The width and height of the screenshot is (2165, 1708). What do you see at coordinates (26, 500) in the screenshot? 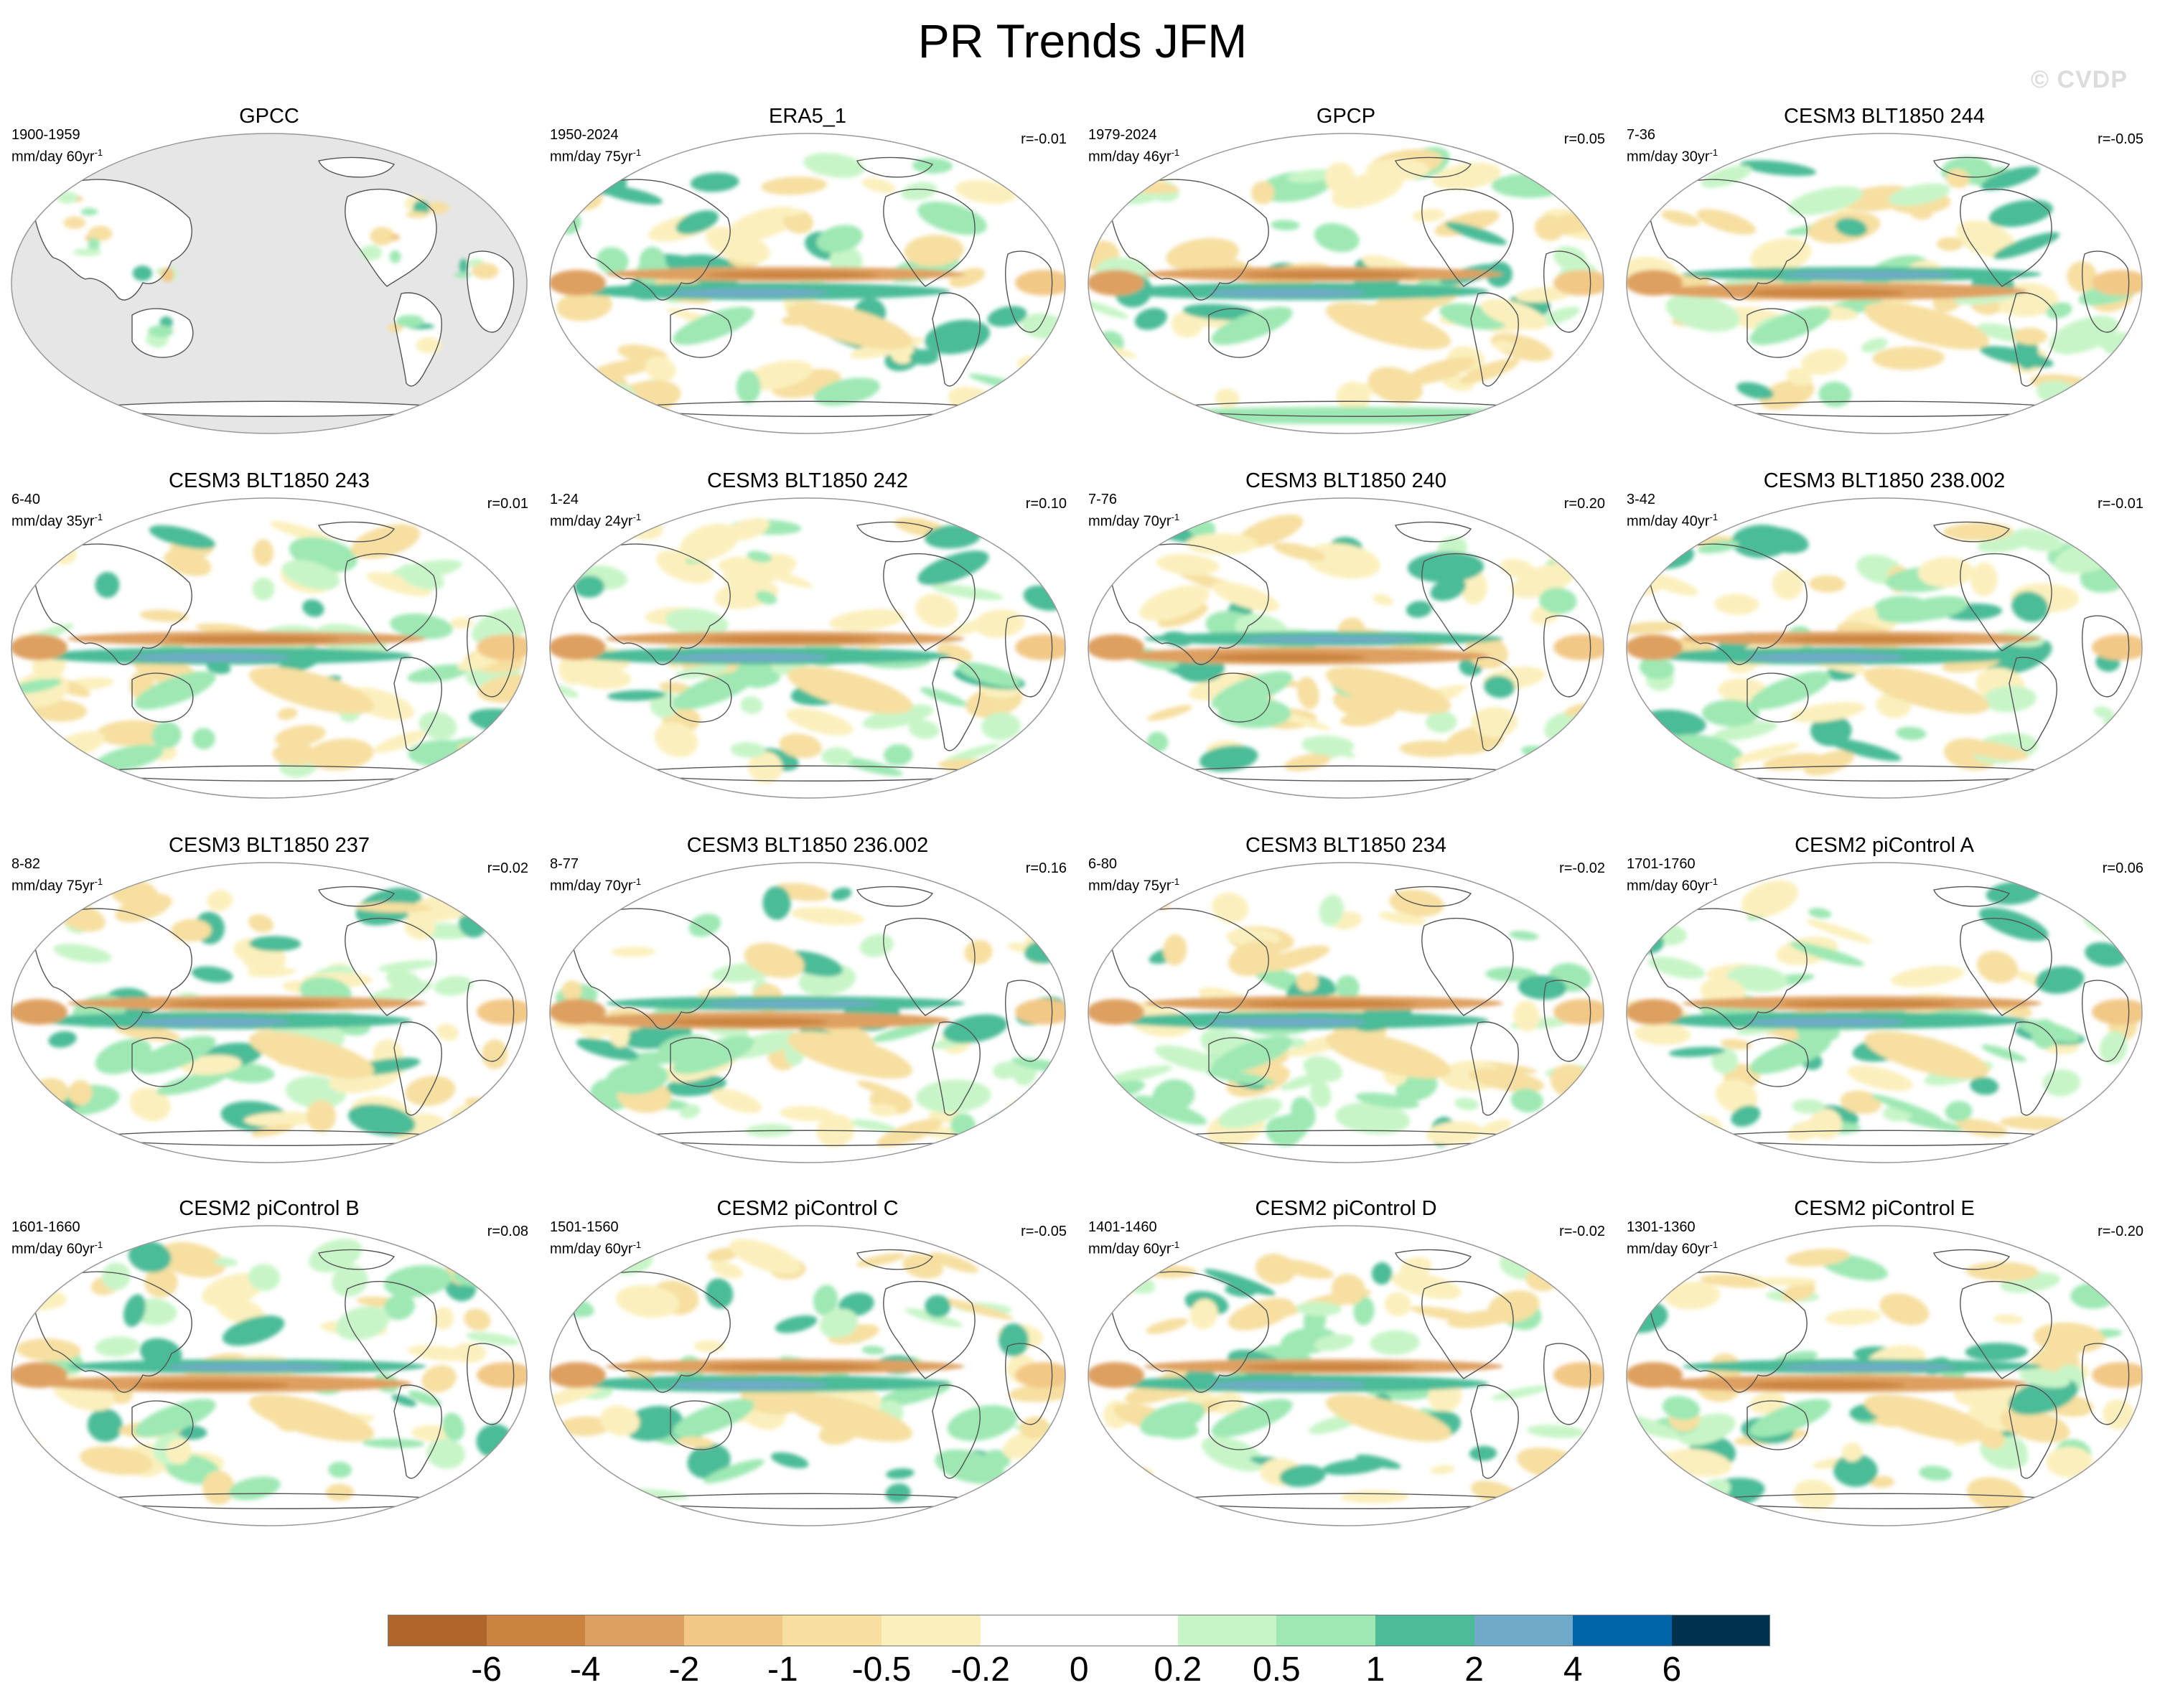
I see `panel-period: 6-40` at bounding box center [26, 500].